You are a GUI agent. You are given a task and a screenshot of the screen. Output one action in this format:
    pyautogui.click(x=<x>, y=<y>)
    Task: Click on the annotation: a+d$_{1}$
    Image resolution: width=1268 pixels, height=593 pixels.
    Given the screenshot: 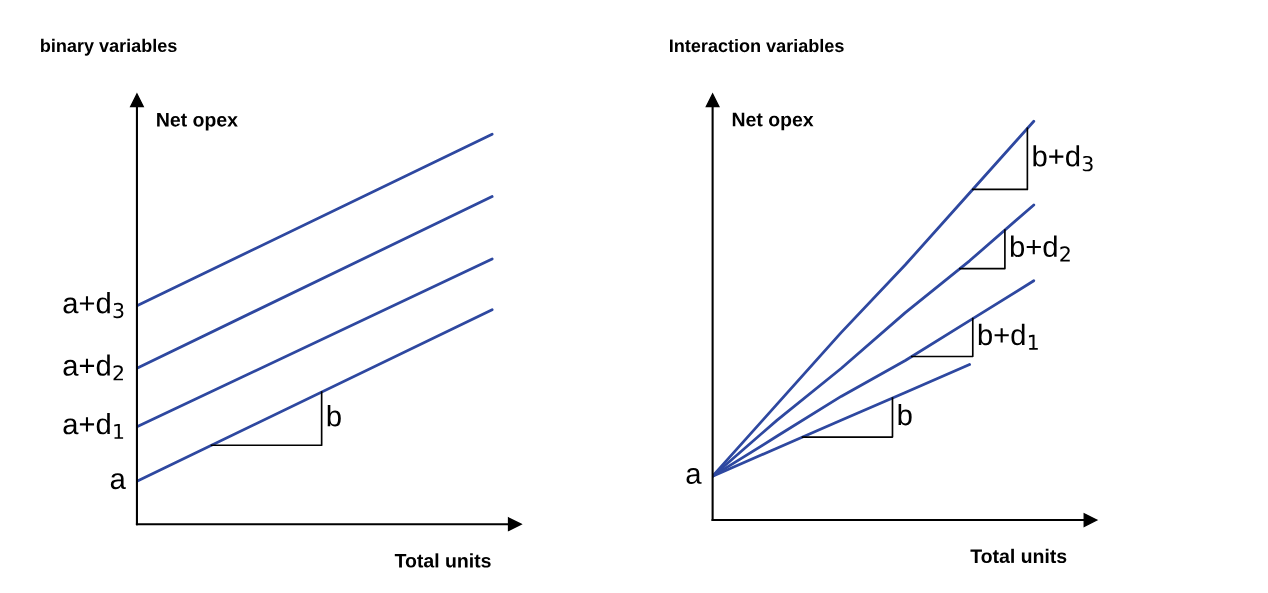 What is the action you would take?
    pyautogui.click(x=93, y=425)
    